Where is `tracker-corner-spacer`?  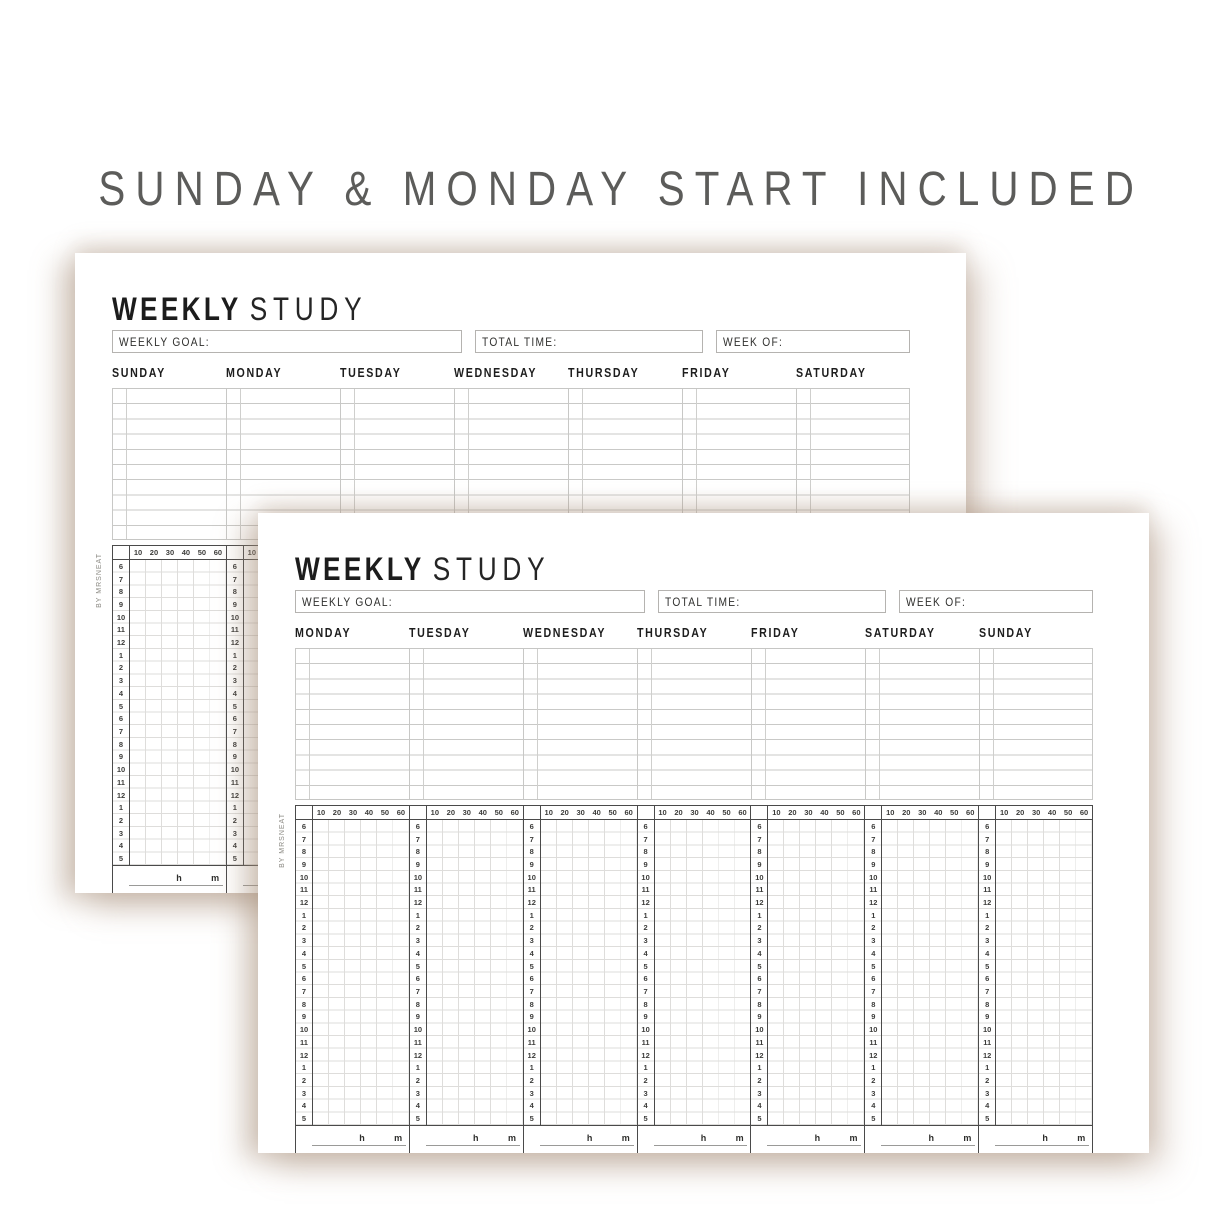
tracker-corner-spacer is located at coordinates (988, 812).